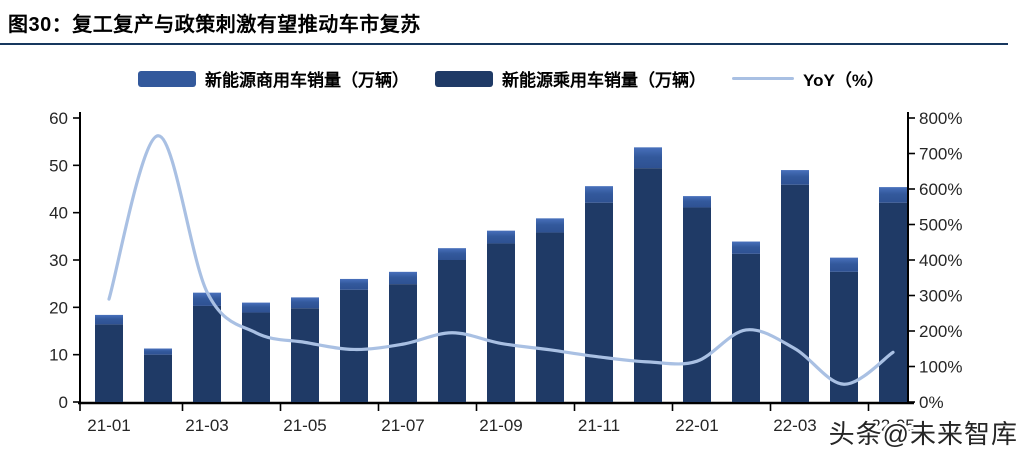  What do you see at coordinates (843, 80) in the screenshot?
I see `legend-label: YoY（%）` at bounding box center [843, 80].